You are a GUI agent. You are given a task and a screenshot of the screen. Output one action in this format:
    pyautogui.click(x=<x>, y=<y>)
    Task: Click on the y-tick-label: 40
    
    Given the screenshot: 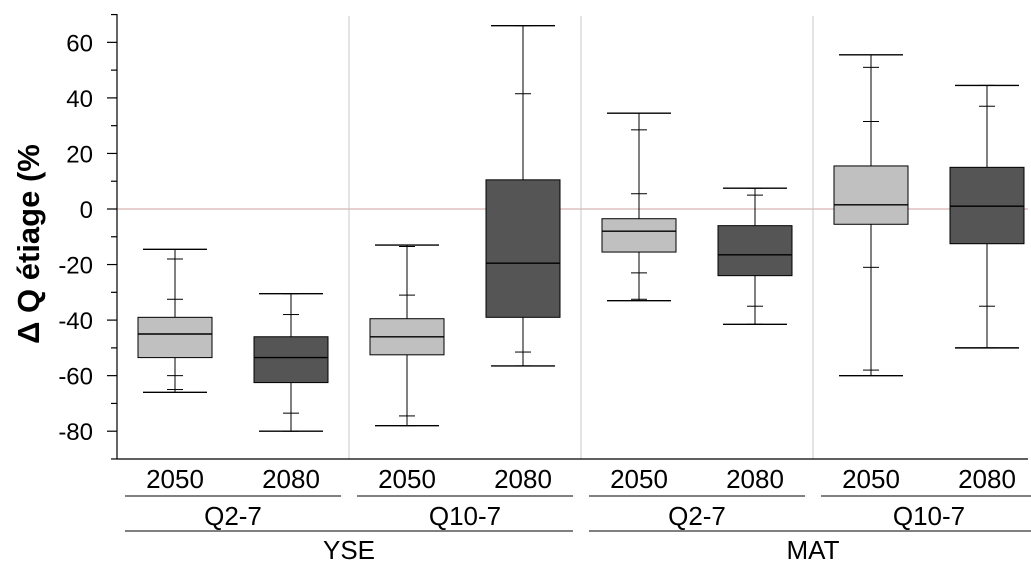 What is the action you would take?
    pyautogui.click(x=79, y=99)
    